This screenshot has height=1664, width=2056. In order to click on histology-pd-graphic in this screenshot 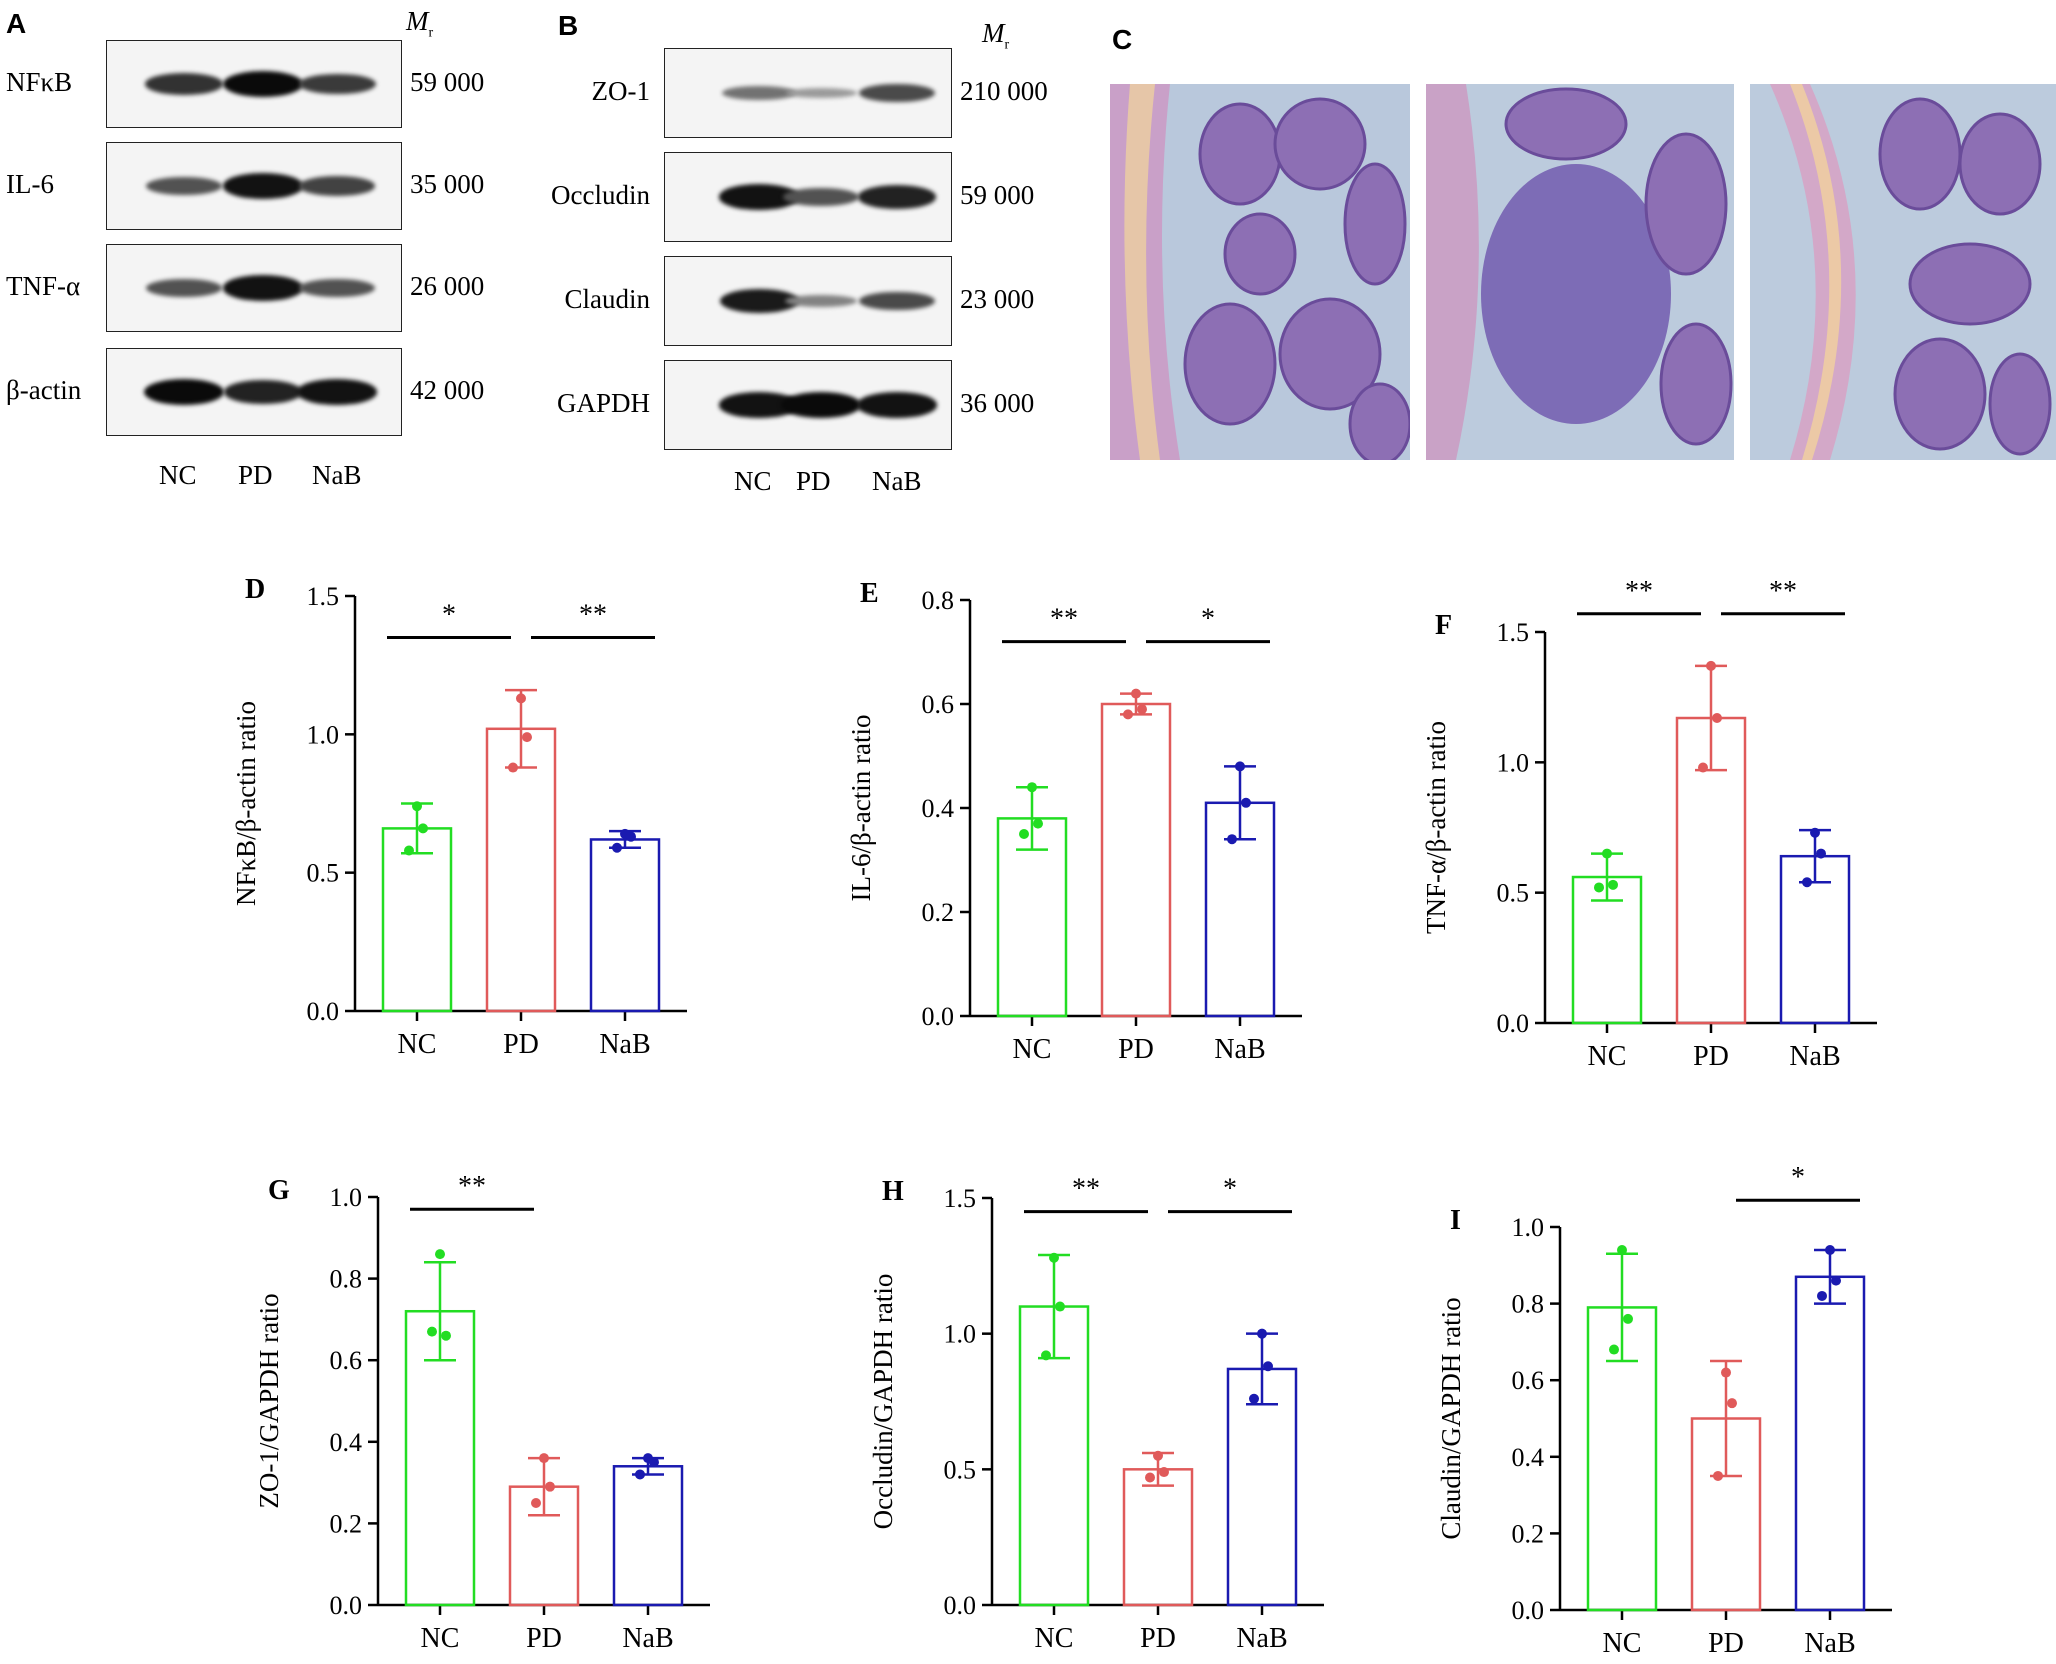, I will do `click(1580, 272)`.